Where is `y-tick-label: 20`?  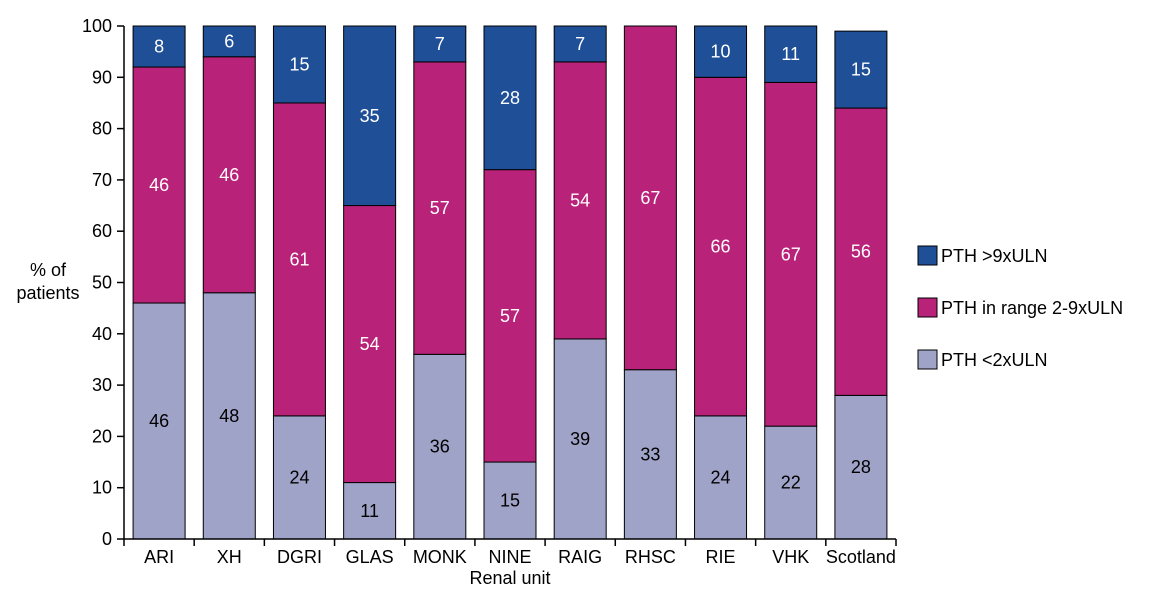 y-tick-label: 20 is located at coordinates (102, 436).